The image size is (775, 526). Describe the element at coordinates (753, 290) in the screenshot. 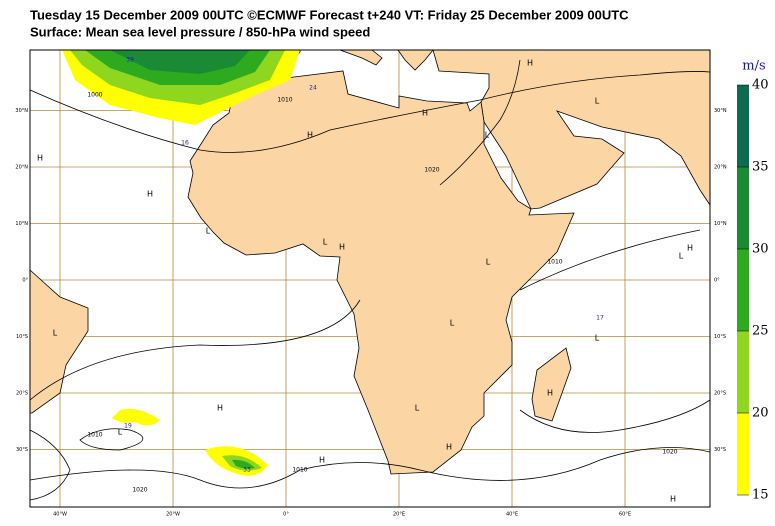

I see `colorbar: 40 35 30 25 20 15` at that location.